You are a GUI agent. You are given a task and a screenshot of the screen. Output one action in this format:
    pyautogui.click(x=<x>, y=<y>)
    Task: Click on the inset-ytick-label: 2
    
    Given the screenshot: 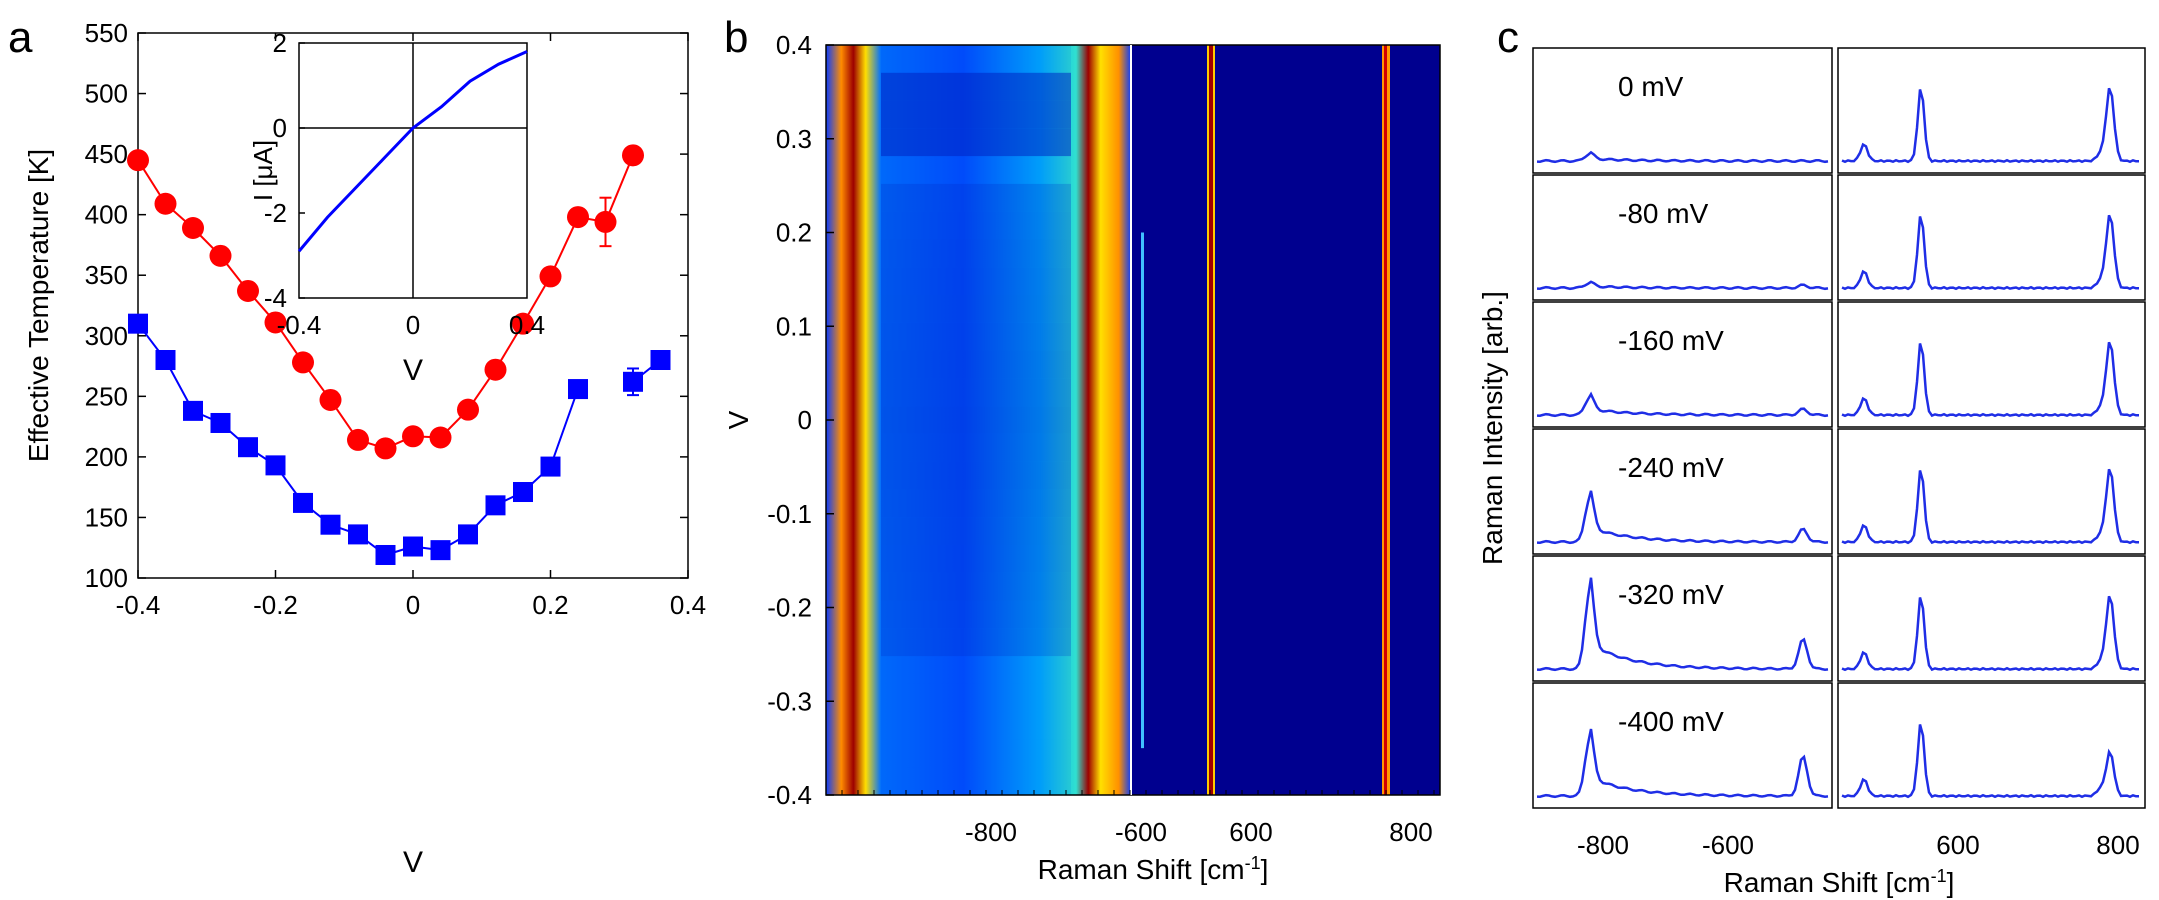 What is the action you would take?
    pyautogui.click(x=280, y=43)
    